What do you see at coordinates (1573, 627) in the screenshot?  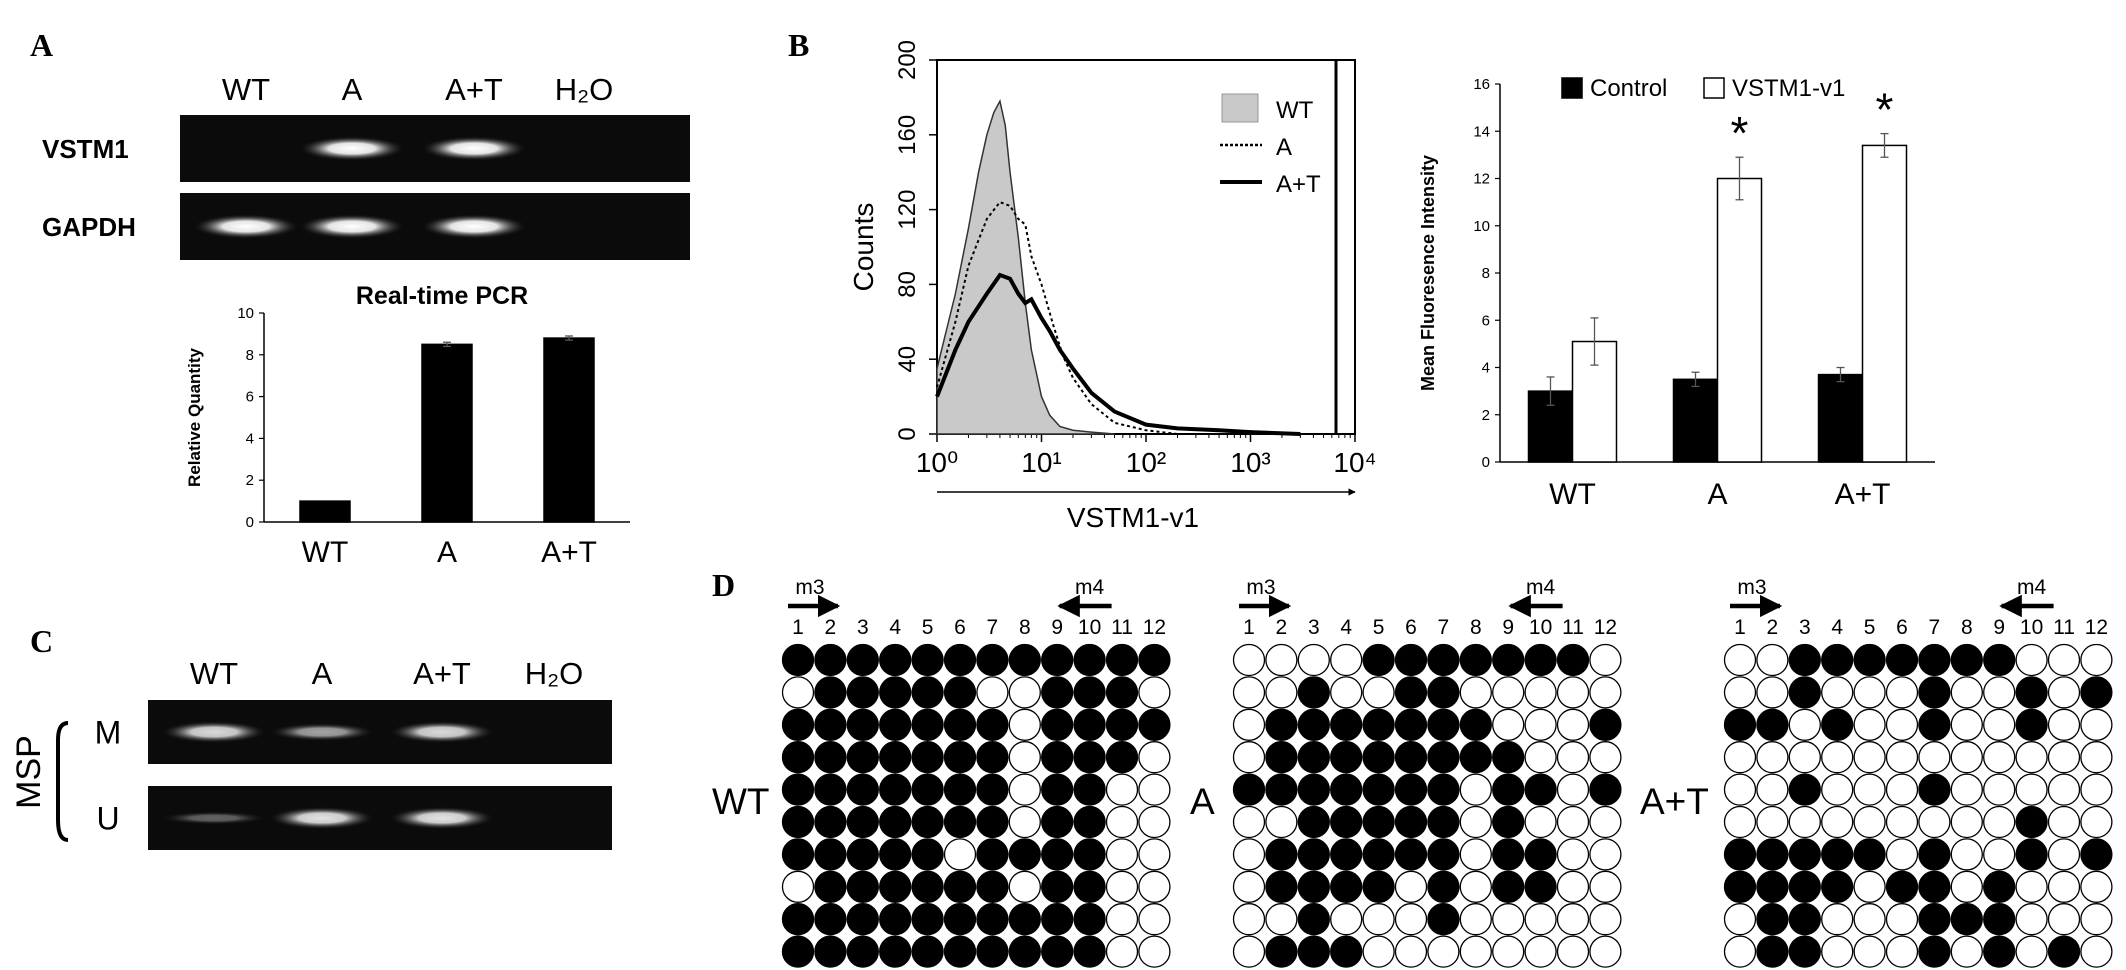 I see `cpg-site-number: 11` at bounding box center [1573, 627].